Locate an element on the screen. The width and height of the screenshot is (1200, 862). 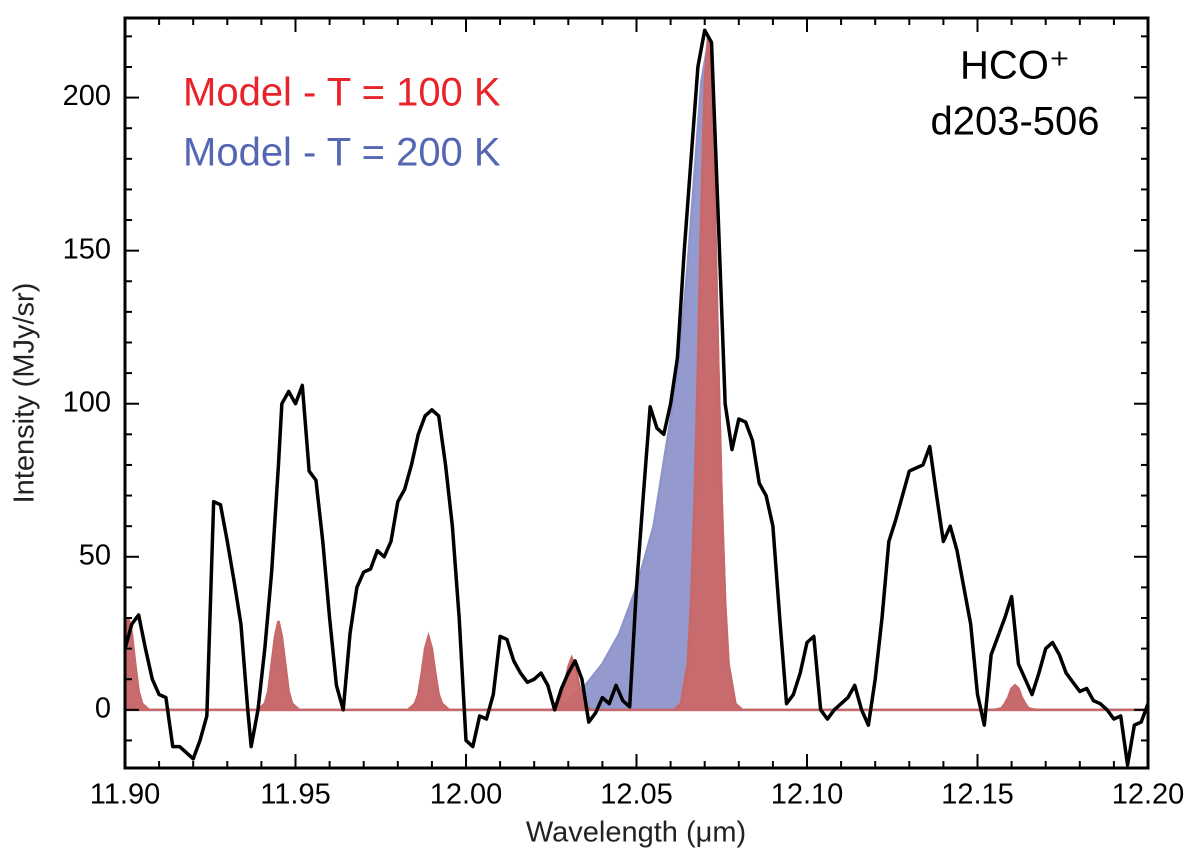
y-tick-label: 100 is located at coordinates (87, 402).